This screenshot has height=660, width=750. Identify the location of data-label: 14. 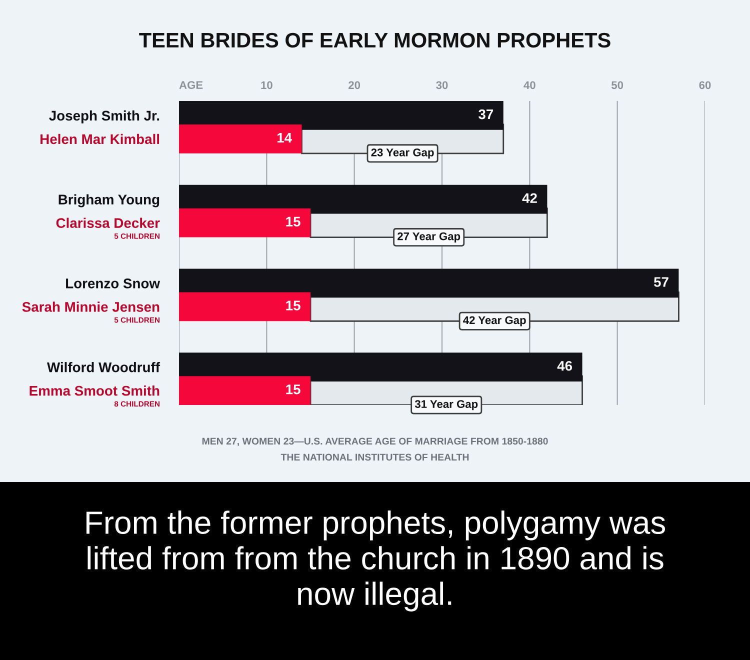
(284, 137).